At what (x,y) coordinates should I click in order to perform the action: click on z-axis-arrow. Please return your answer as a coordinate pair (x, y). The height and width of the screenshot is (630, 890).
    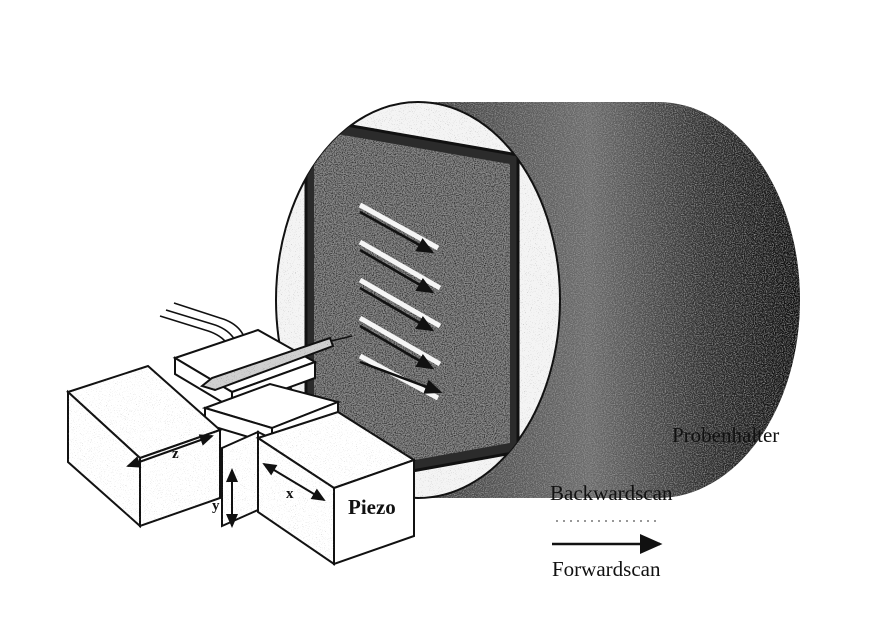
    Looking at the image, I should click on (170, 451).